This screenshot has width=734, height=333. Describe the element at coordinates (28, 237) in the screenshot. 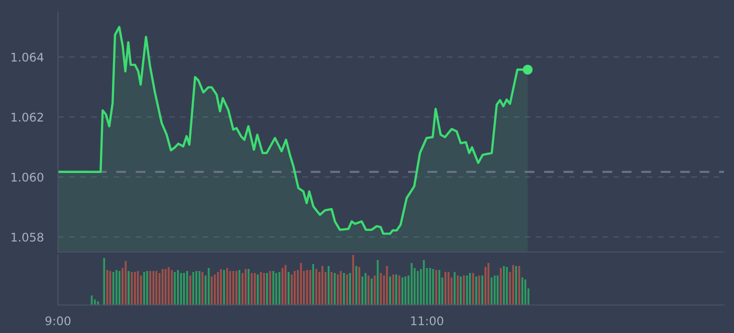

I see `y-tick-label: 1.058` at that location.